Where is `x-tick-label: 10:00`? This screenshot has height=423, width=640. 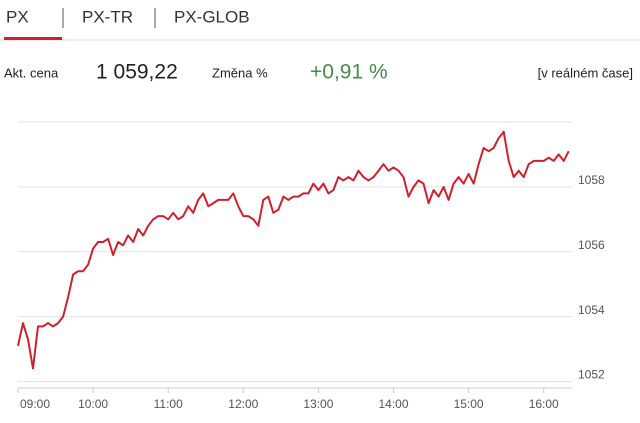 x-tick-label: 10:00 is located at coordinates (93, 404).